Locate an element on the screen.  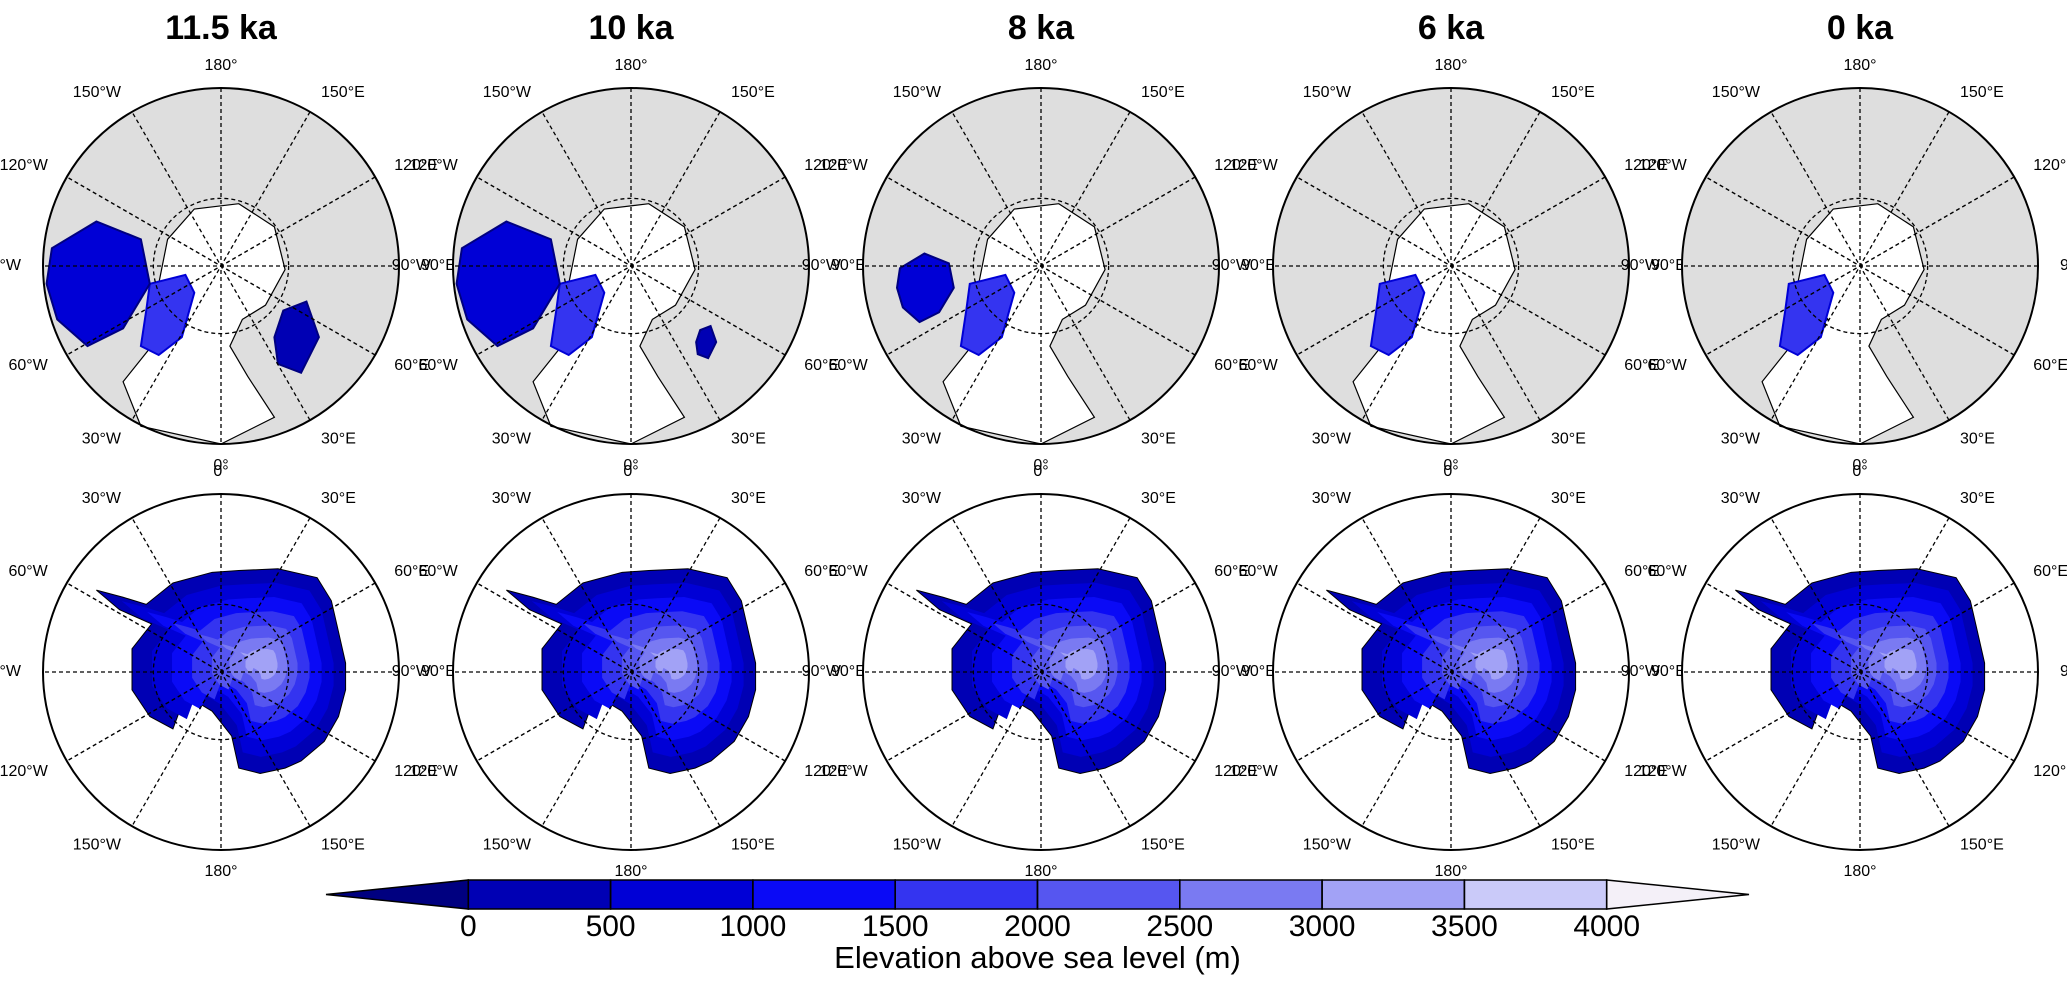
colorbar-tick-label: 1000 is located at coordinates (753, 926).